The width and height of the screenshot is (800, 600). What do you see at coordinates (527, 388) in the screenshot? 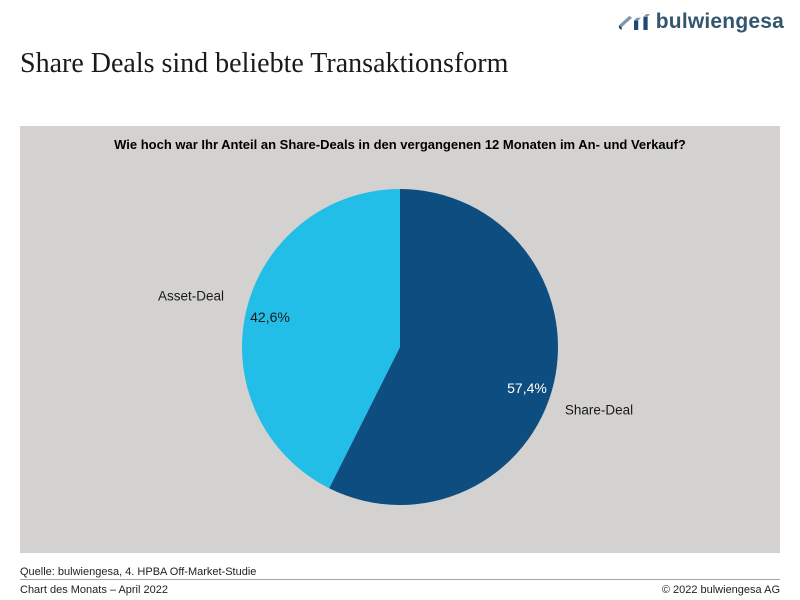
I see `slice-value-share-deal: 57,4%` at bounding box center [527, 388].